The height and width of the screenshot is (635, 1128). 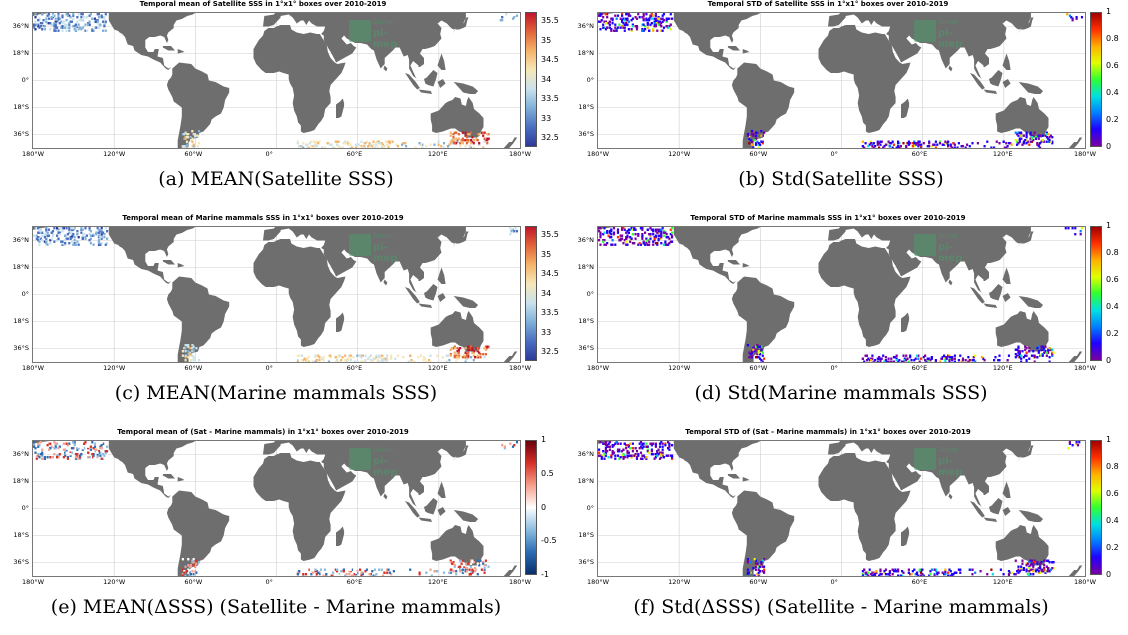 What do you see at coordinates (585, 52) in the screenshot?
I see `y-tick-label: 18°N` at bounding box center [585, 52].